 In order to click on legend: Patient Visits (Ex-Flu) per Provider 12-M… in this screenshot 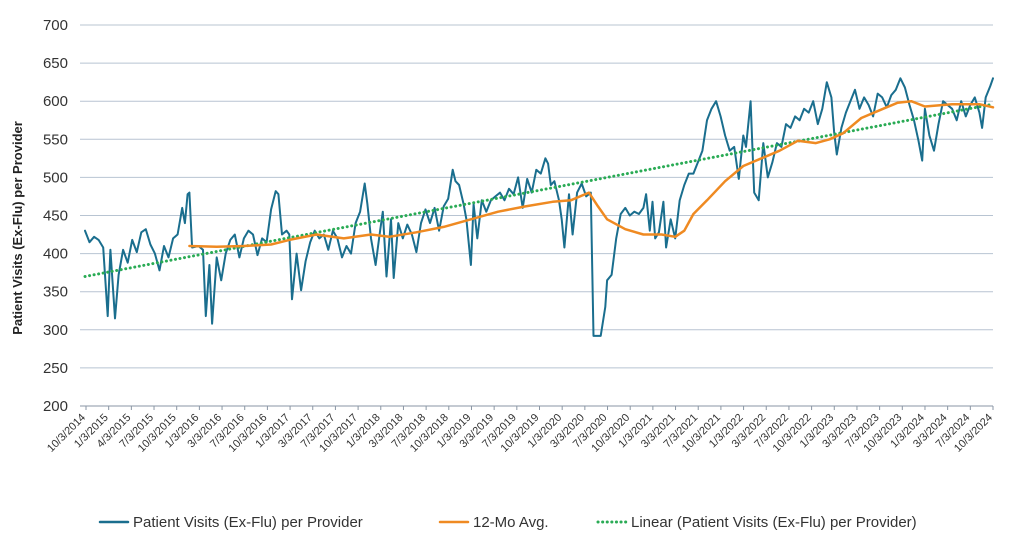, I will do `click(507, 522)`.